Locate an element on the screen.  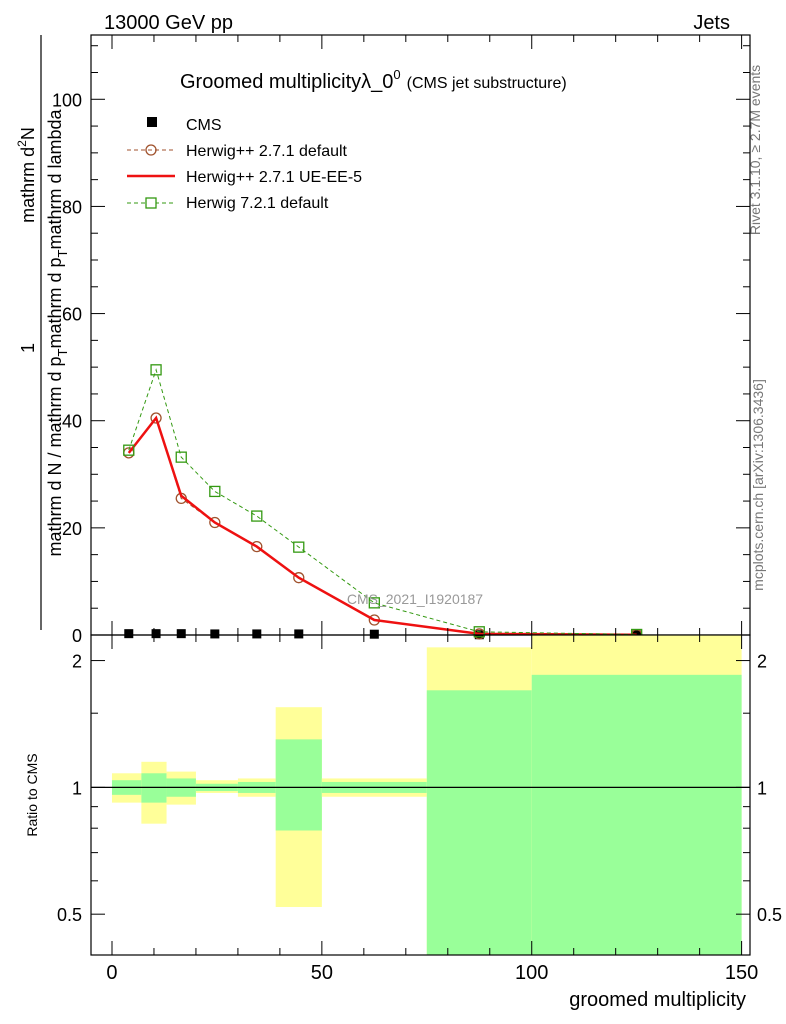
legend-herwig7-marker is located at coordinates (151, 203).